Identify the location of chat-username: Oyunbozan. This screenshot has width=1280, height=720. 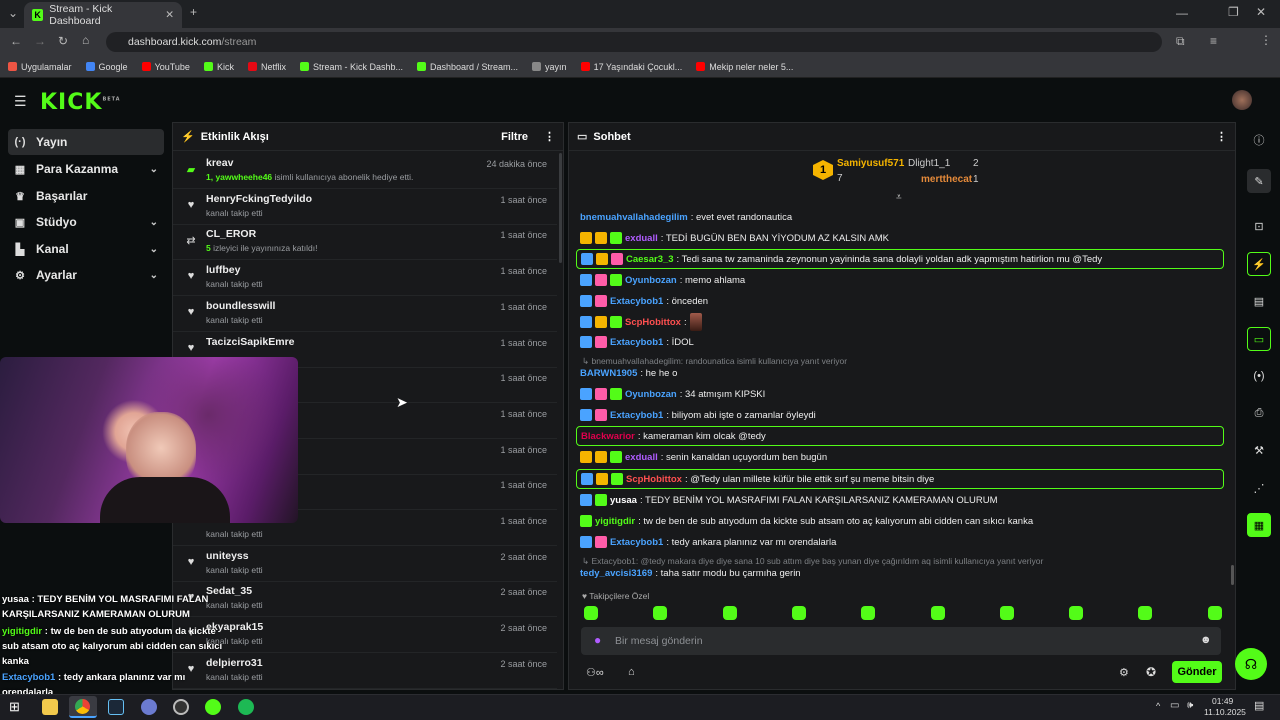
(651, 394).